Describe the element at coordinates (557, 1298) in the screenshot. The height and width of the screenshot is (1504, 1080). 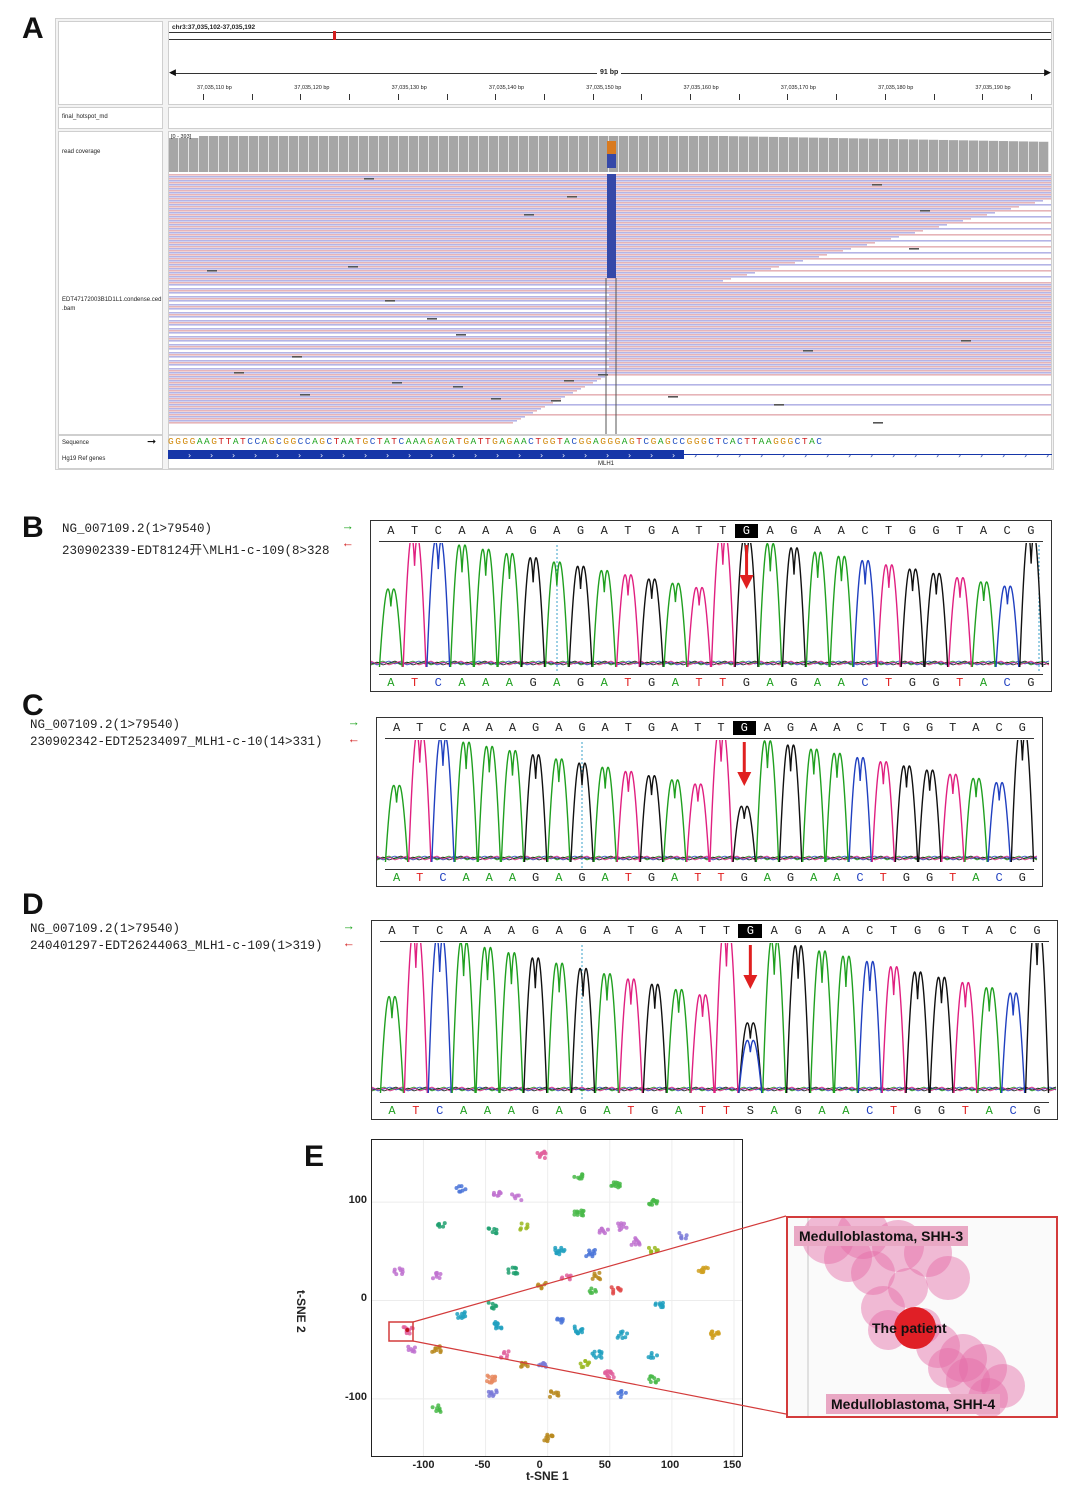
I see `tsne-scatter` at that location.